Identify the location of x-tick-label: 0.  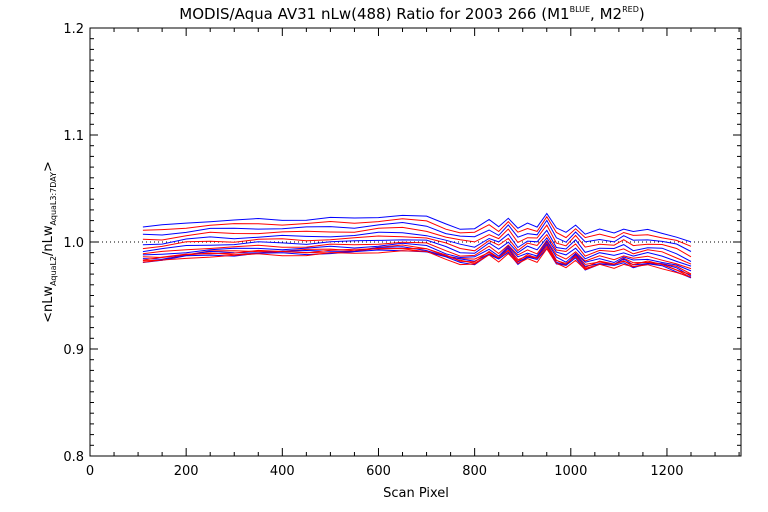
(90, 471).